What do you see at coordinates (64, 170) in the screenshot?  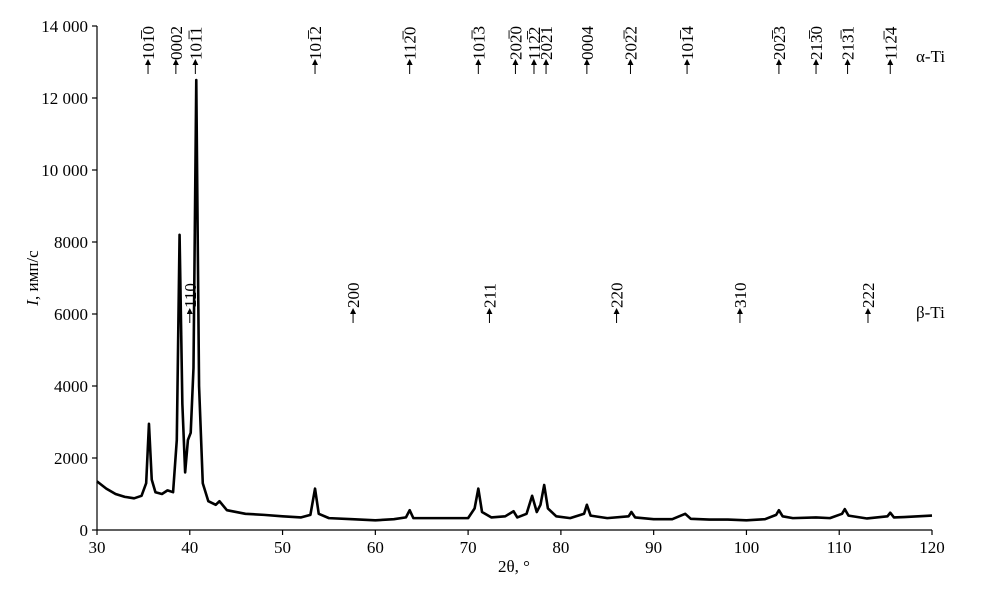 I see `y-tick-label: 10 000` at bounding box center [64, 170].